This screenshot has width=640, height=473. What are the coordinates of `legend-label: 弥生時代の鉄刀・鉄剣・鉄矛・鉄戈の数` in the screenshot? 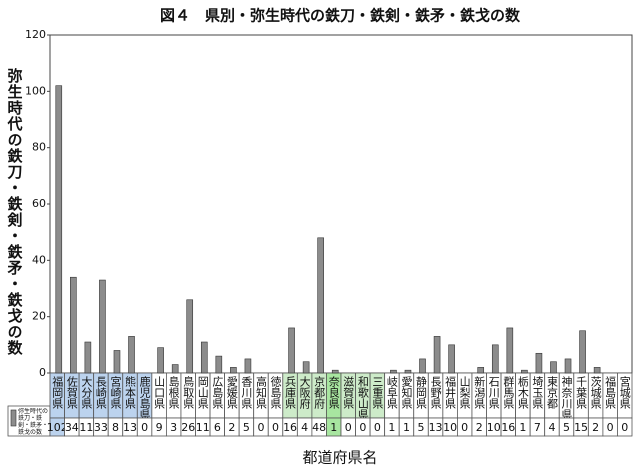 It's located at (33, 422).